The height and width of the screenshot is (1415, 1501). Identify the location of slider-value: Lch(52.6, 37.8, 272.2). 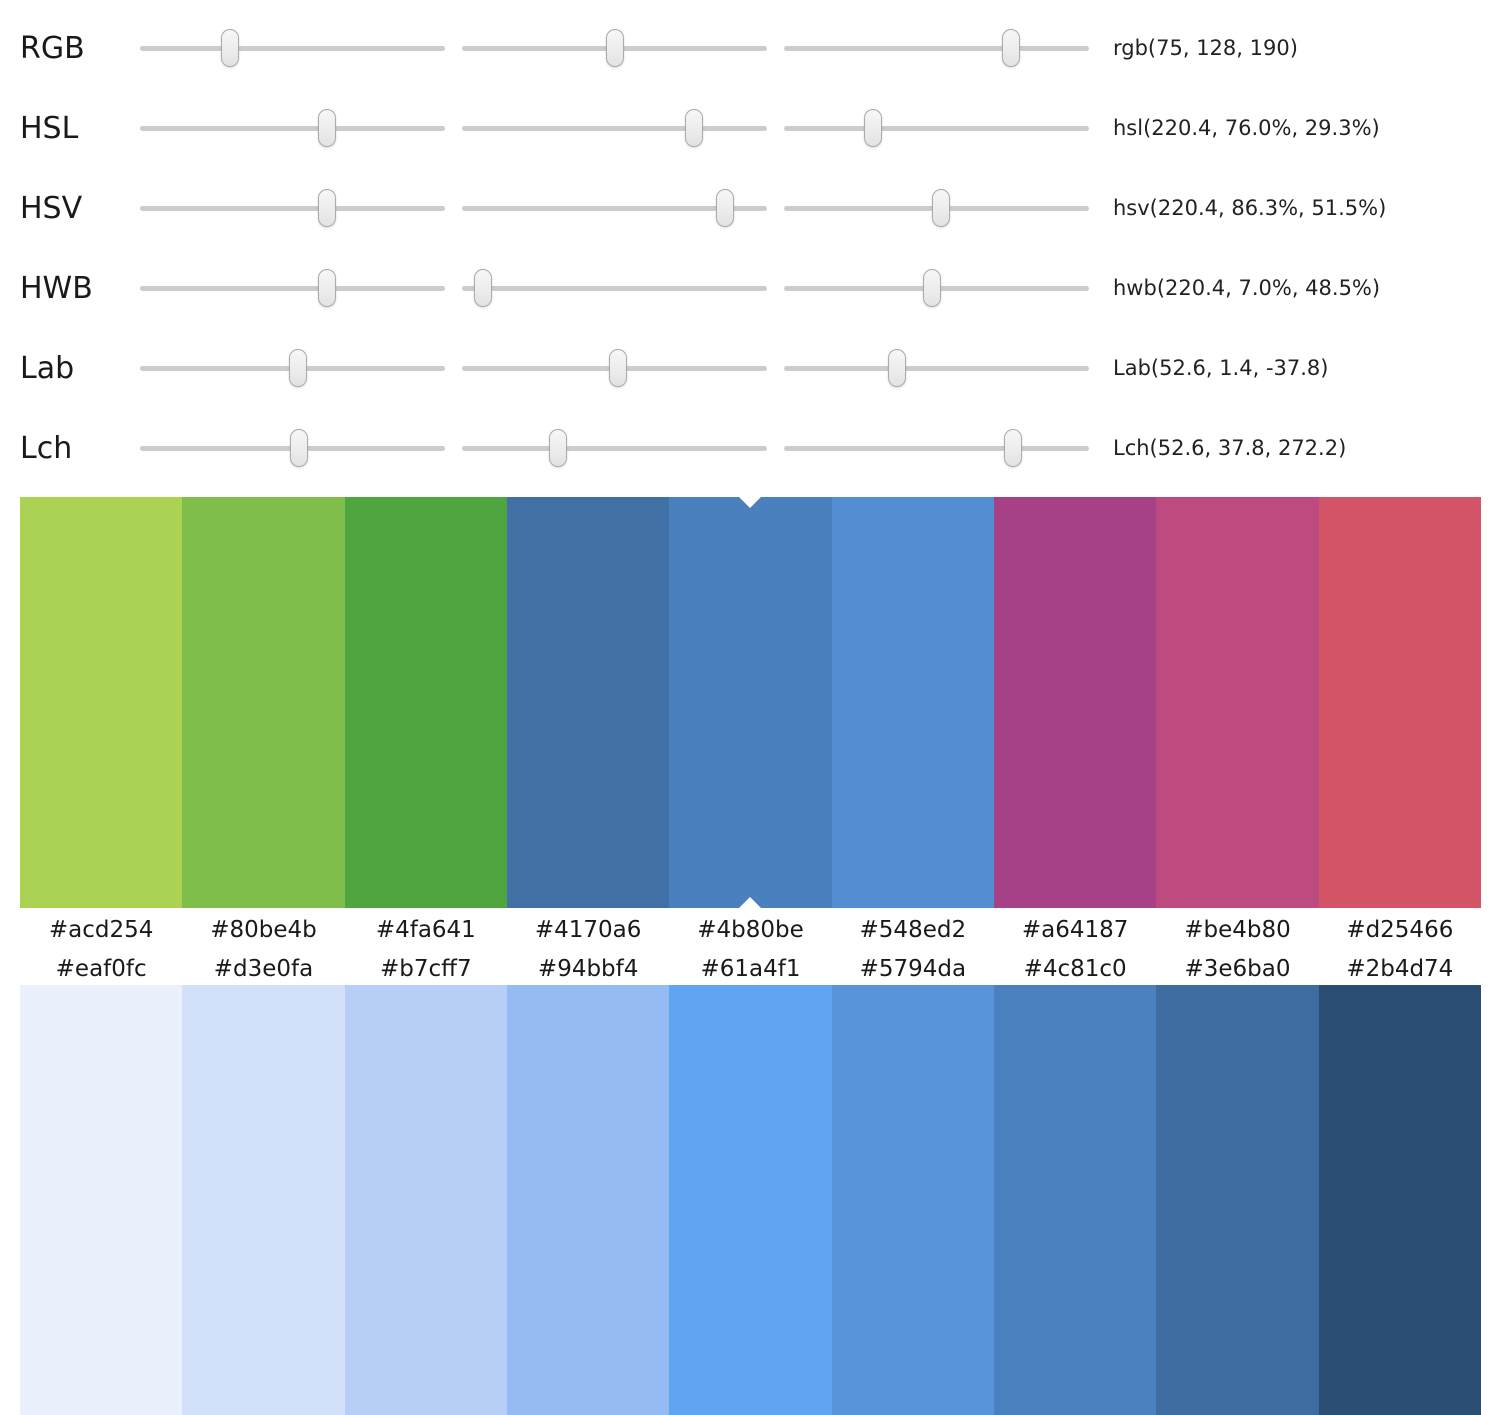
(1230, 448).